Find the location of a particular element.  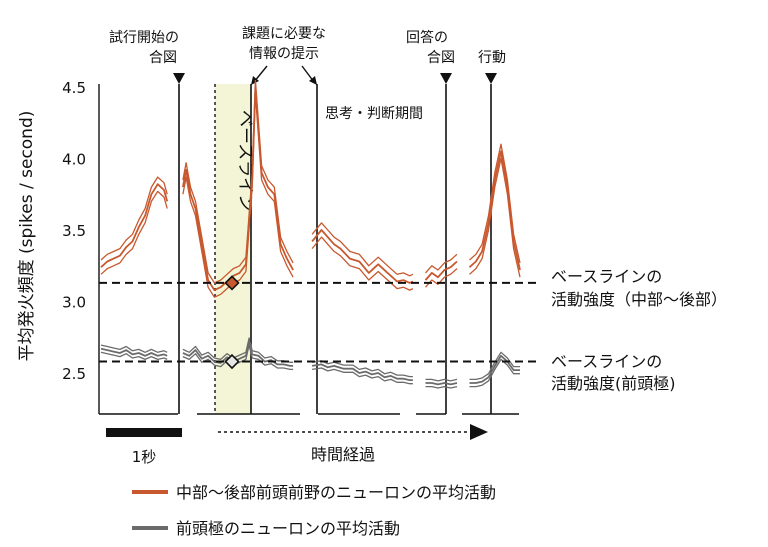

y-tick-label: 3.5 is located at coordinates (74, 231).